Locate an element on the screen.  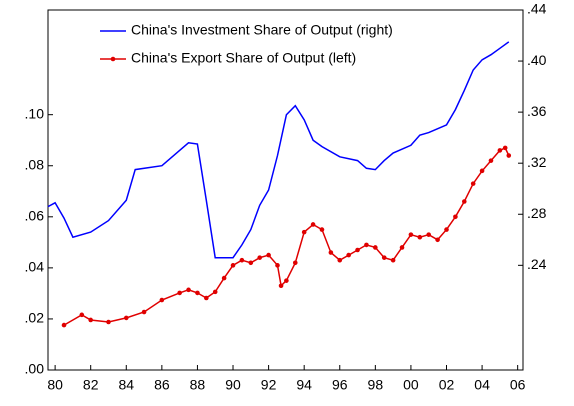
x-tick-label: 90 is located at coordinates (233, 385).